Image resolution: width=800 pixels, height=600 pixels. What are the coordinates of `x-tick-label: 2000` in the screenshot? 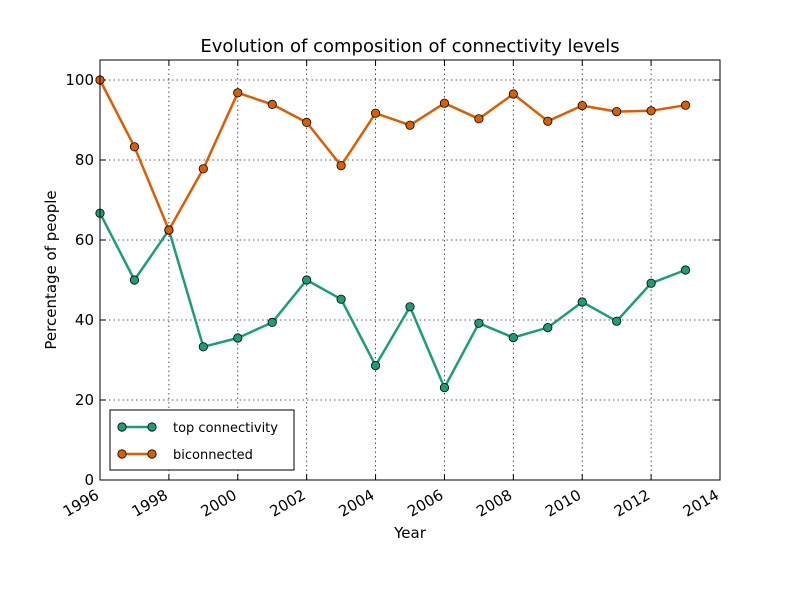 It's located at (219, 503).